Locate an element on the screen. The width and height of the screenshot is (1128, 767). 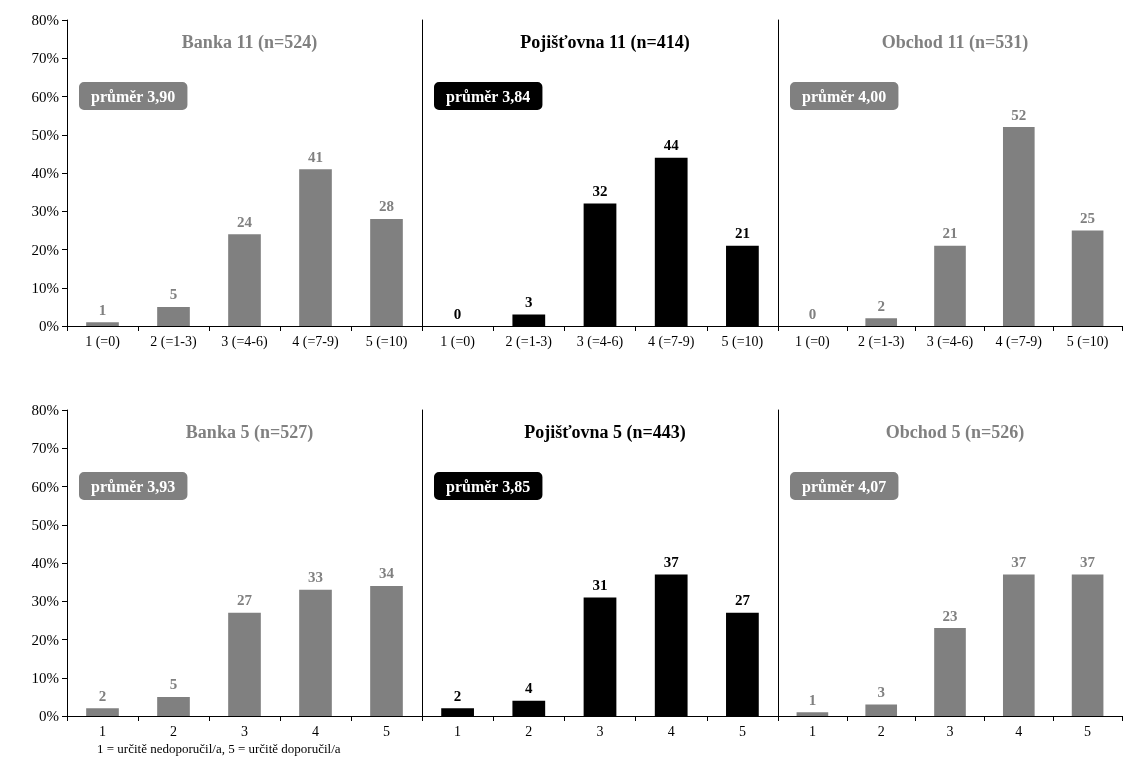
annotation: průměr 3,90 is located at coordinates (133, 96).